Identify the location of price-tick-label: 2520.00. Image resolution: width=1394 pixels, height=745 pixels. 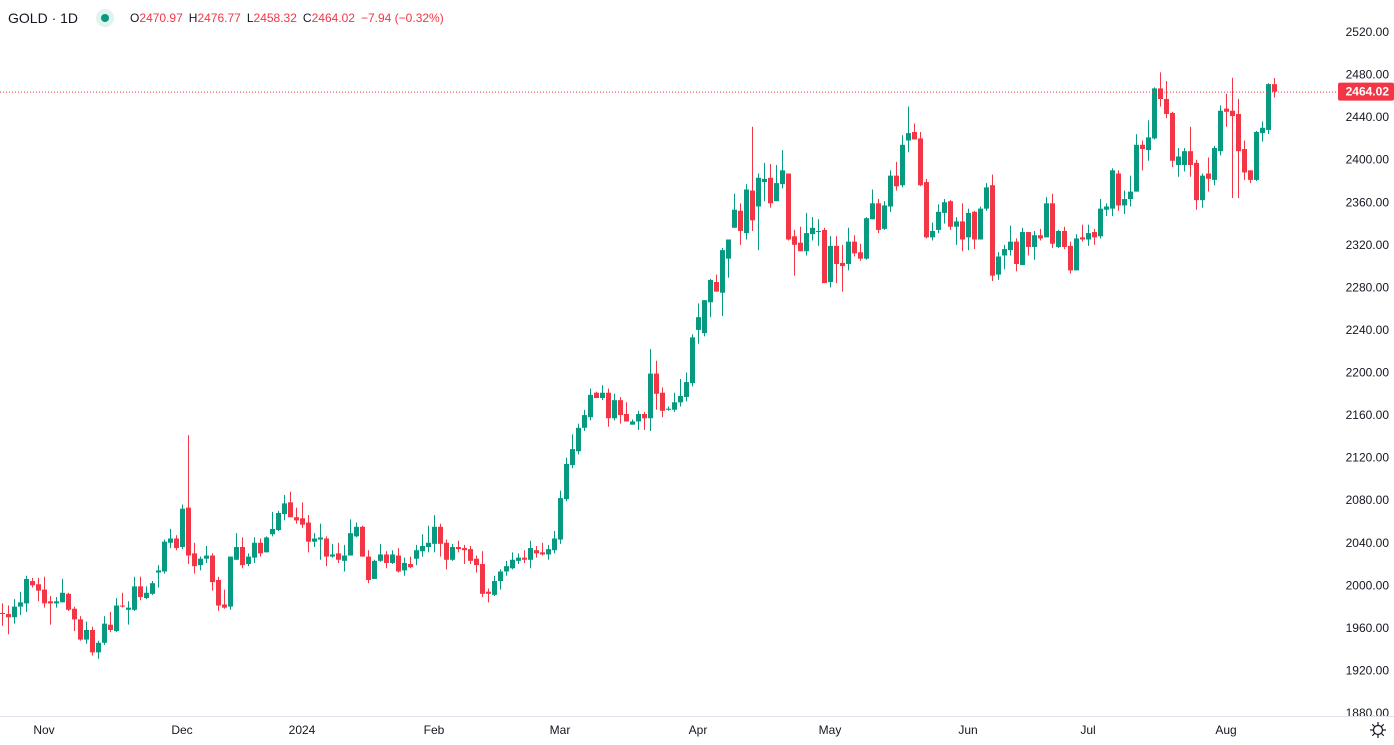
(1368, 32).